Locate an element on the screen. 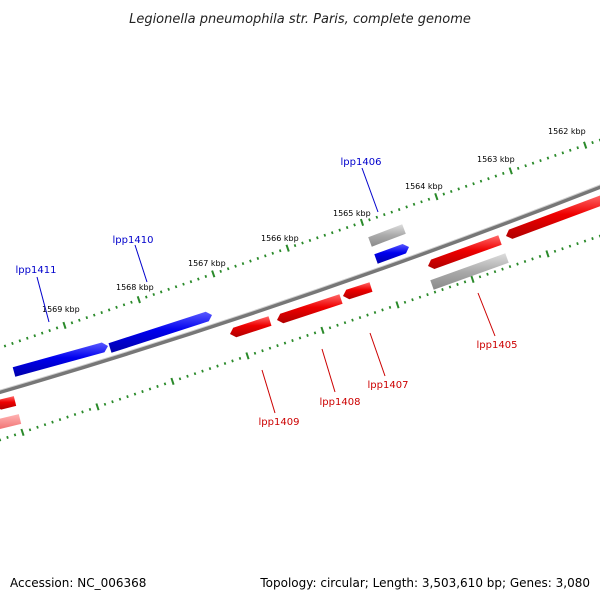 Image resolution: width=600 pixels, height=600 pixels. accession-text: Accession: NC_006368 is located at coordinates (78, 583).